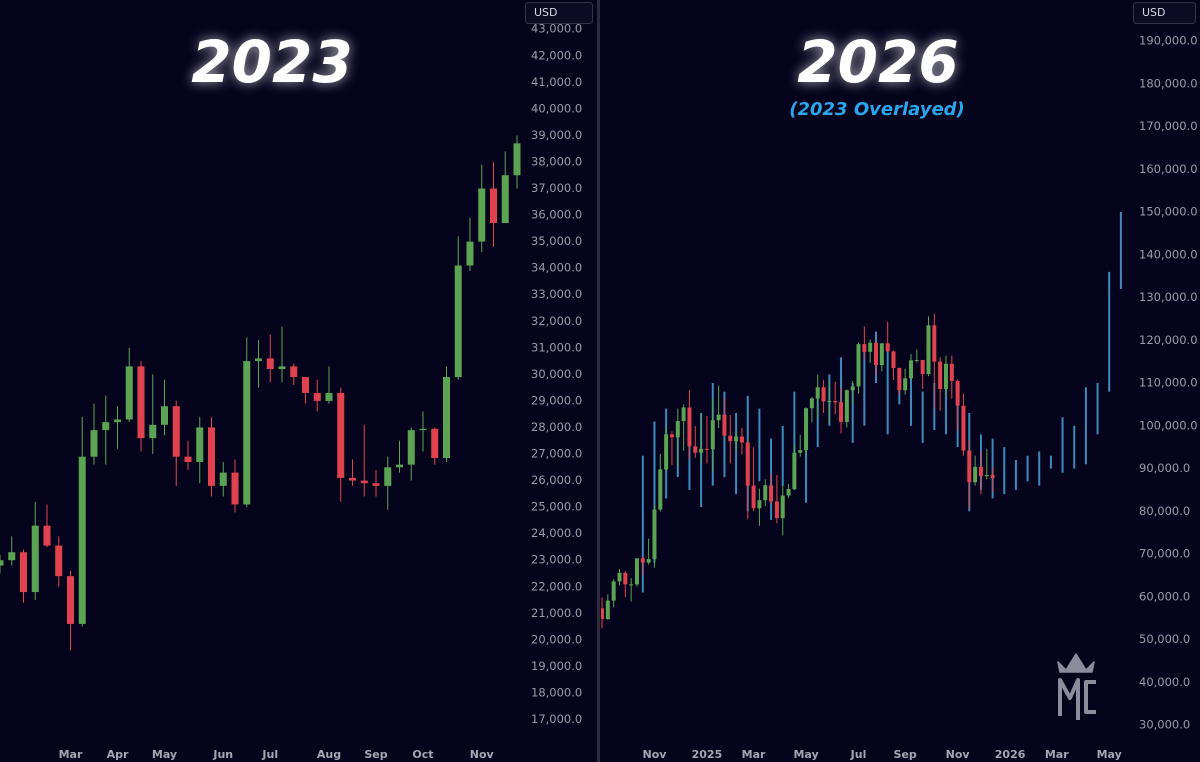 The image size is (1200, 762). Describe the element at coordinates (118, 754) in the screenshot. I see `x-tick-label: Apr` at that location.